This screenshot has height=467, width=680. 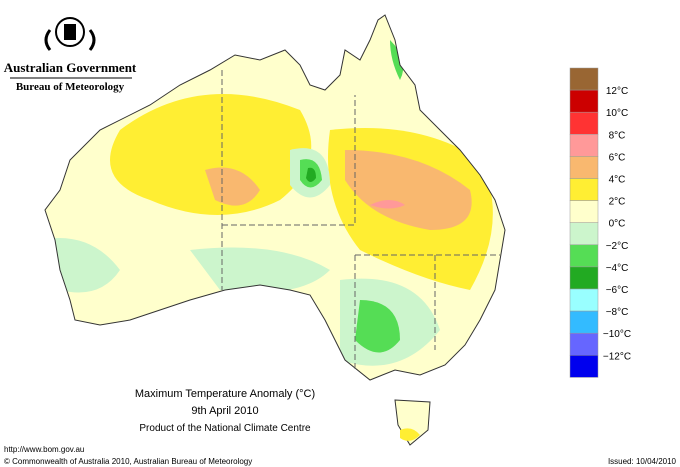 I want to click on legend-label: 12°C, so click(x=617, y=91).